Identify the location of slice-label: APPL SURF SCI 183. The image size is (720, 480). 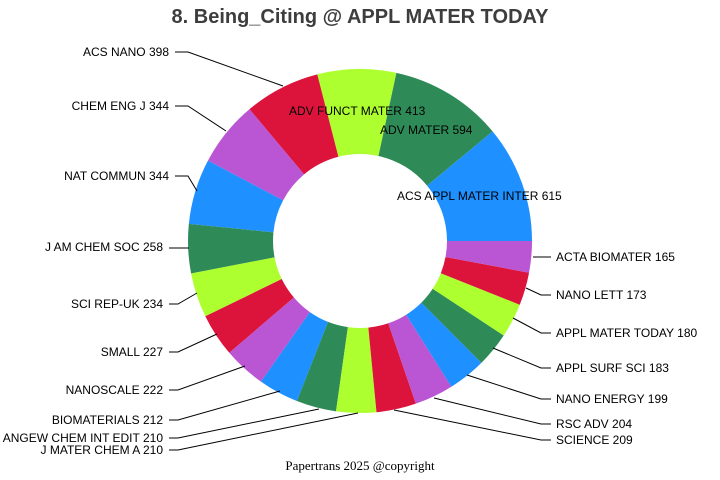
(612, 368).